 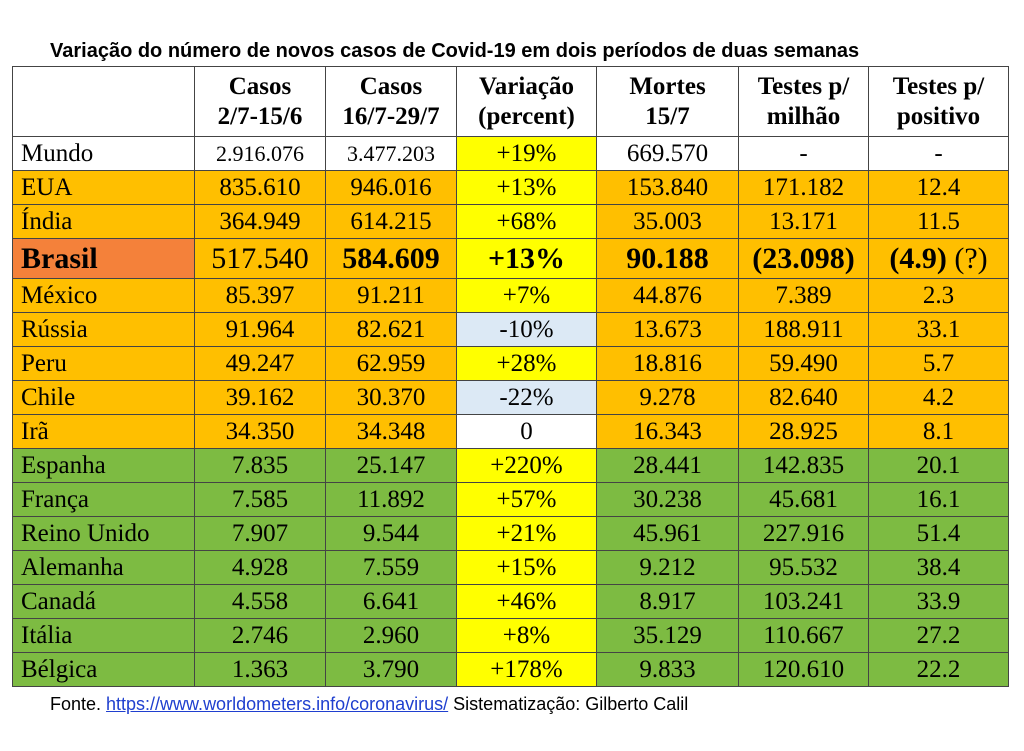 I want to click on cell-testes-milhao: 110.667, so click(x=803, y=635).